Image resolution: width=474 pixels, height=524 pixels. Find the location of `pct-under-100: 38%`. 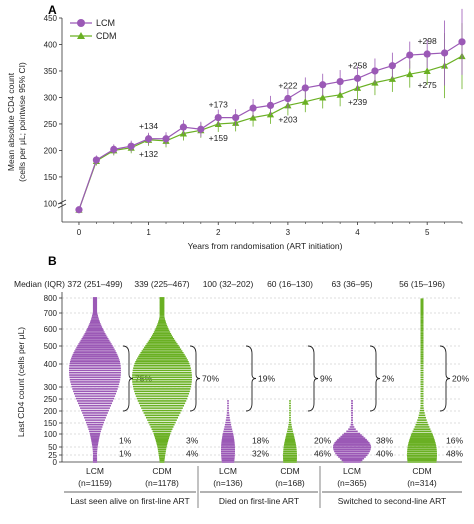

pct-under-100: 38% is located at coordinates (384, 441).